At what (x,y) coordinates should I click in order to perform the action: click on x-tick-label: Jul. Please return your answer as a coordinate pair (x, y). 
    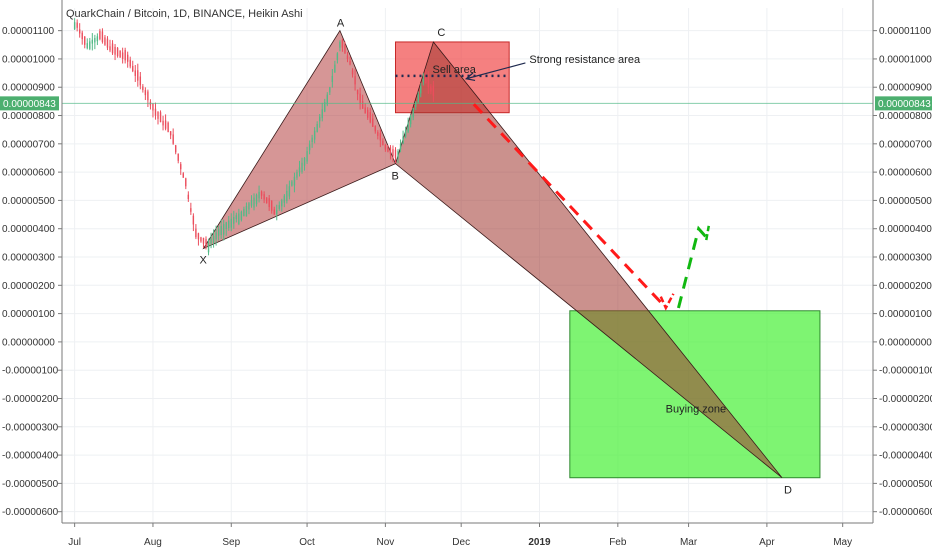
    Looking at the image, I should click on (74, 542).